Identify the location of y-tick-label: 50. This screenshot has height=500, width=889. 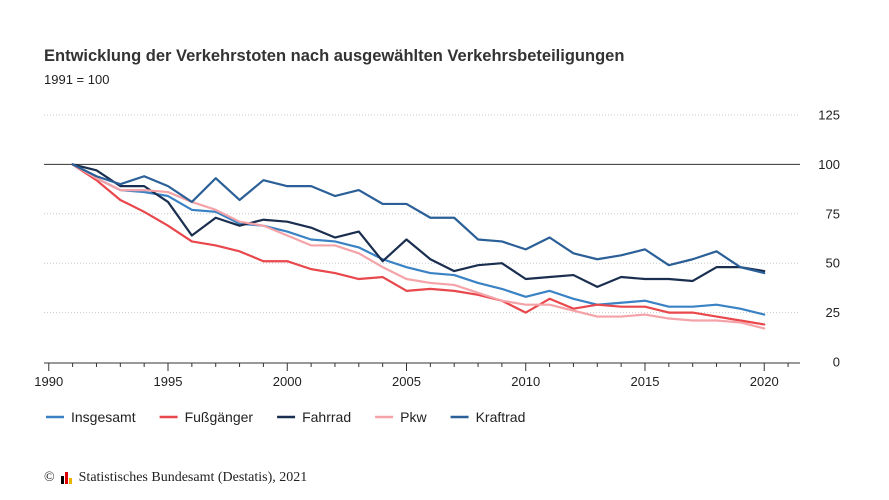
(833, 263).